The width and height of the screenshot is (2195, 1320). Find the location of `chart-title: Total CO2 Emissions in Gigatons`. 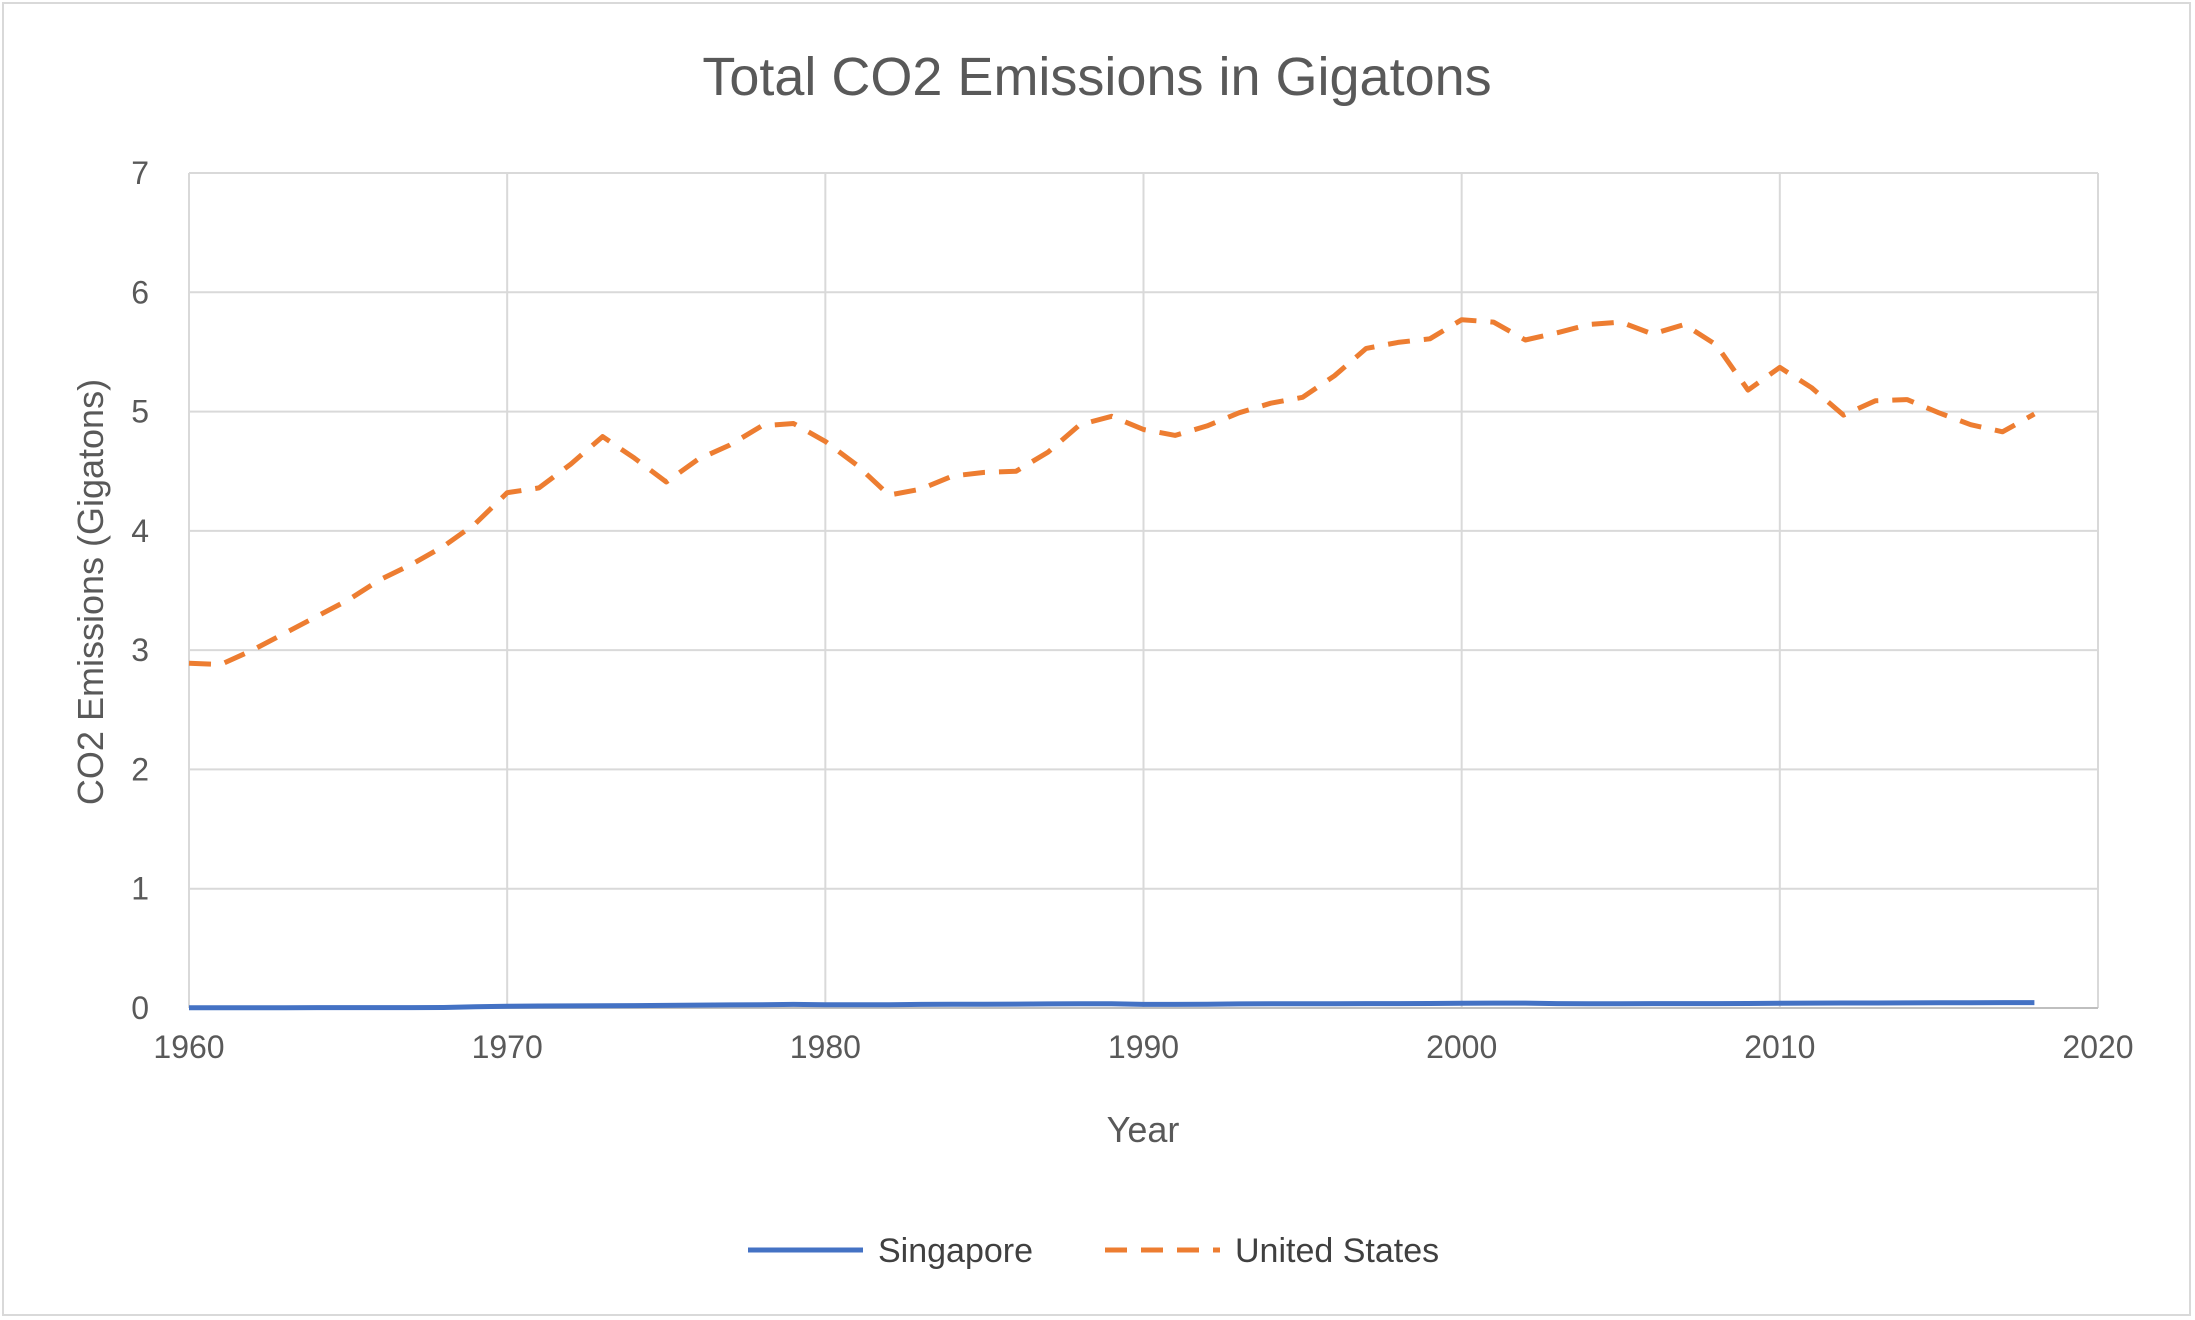

chart-title: Total CO2 Emissions in Gigatons is located at coordinates (1096, 77).